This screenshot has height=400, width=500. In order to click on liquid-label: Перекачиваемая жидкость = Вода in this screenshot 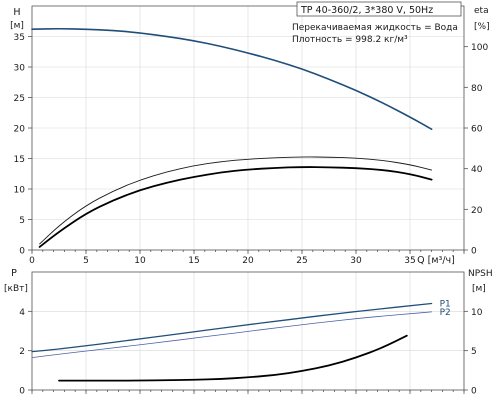, I will do `click(375, 28)`.